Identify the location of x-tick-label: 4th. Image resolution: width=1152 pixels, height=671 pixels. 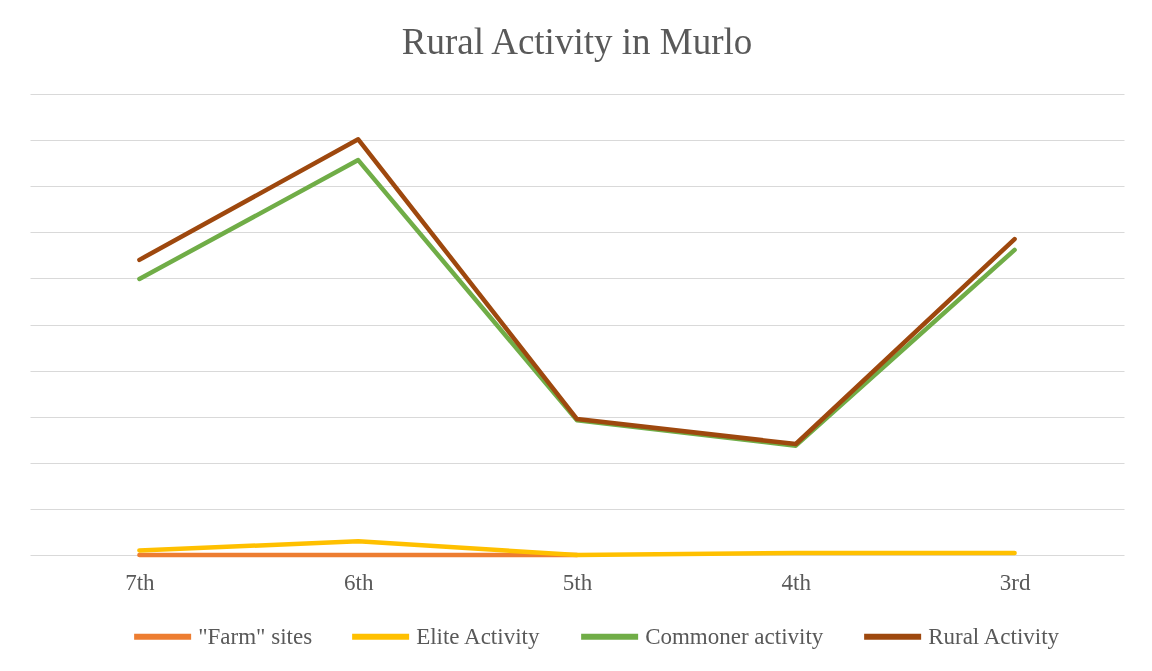
(796, 582).